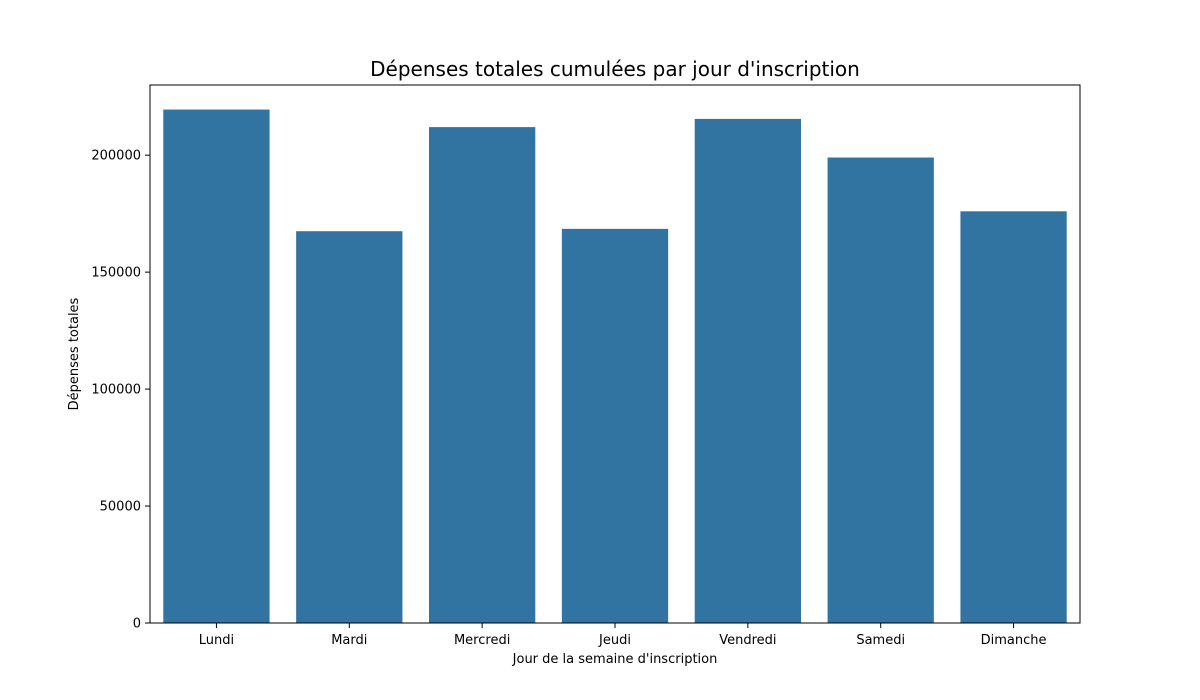 This screenshot has height=700, width=1200. What do you see at coordinates (880, 640) in the screenshot?
I see `x-tick-label: Samedi` at bounding box center [880, 640].